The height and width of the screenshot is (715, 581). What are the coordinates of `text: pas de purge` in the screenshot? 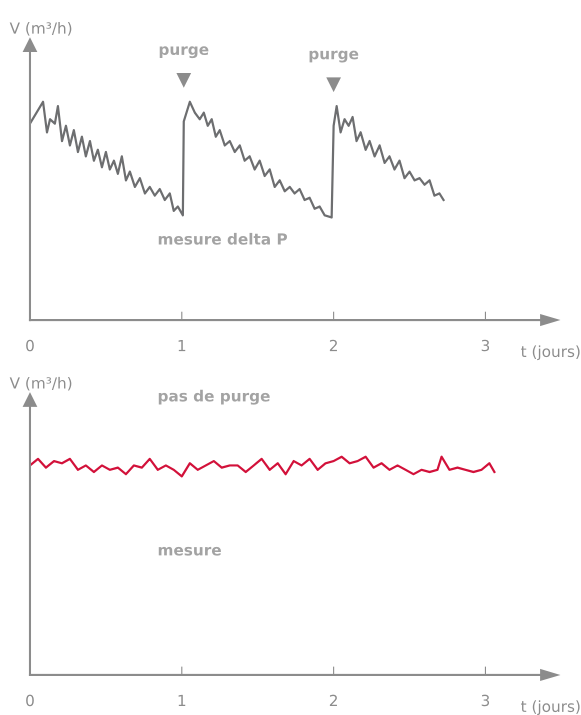 It's located at (214, 397).